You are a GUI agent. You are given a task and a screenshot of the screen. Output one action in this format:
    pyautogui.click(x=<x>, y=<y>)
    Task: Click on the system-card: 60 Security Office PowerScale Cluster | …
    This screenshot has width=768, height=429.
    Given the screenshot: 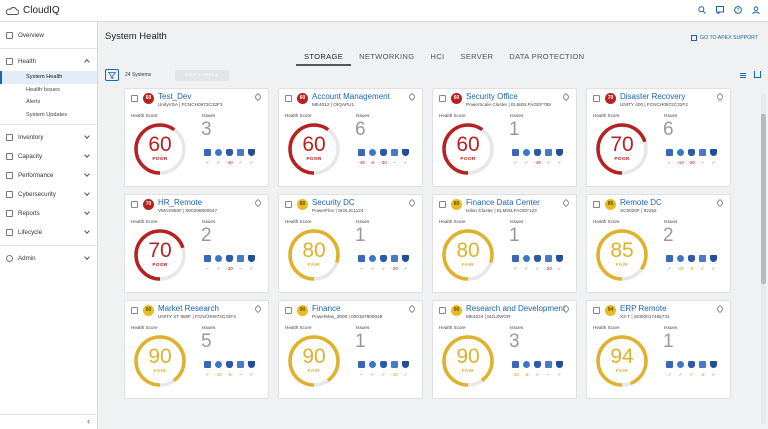 What is the action you would take?
    pyautogui.click(x=504, y=137)
    